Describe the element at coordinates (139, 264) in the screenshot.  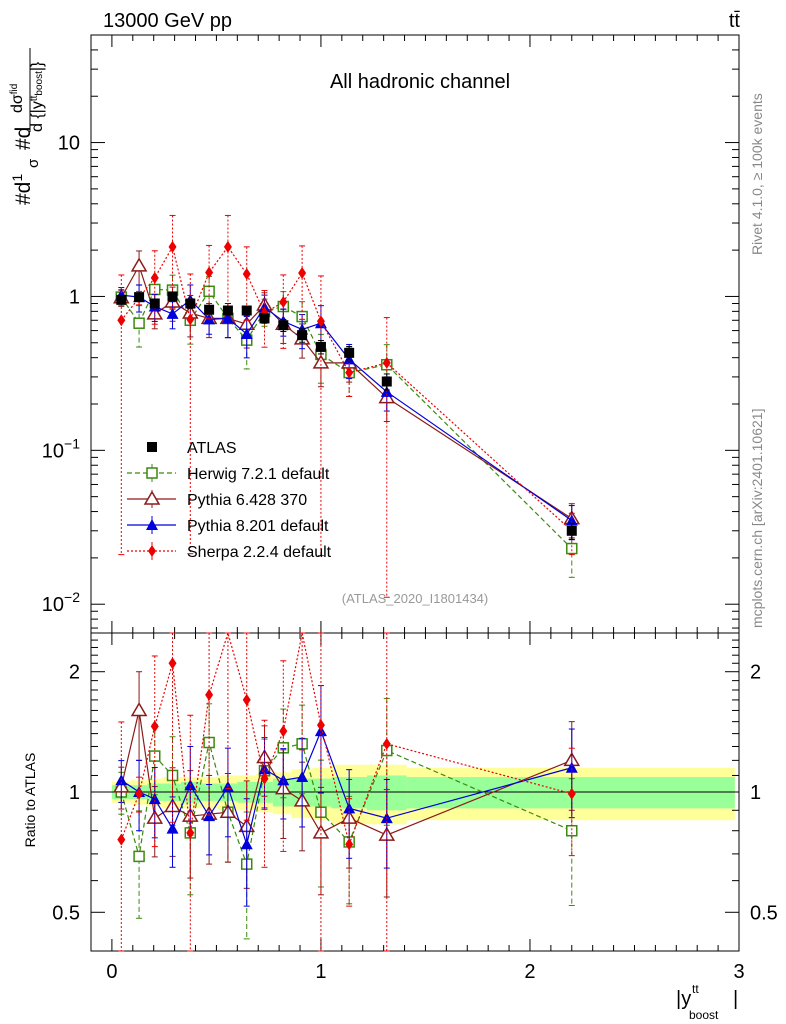
I see `pythia-6-428-370-point` at that location.